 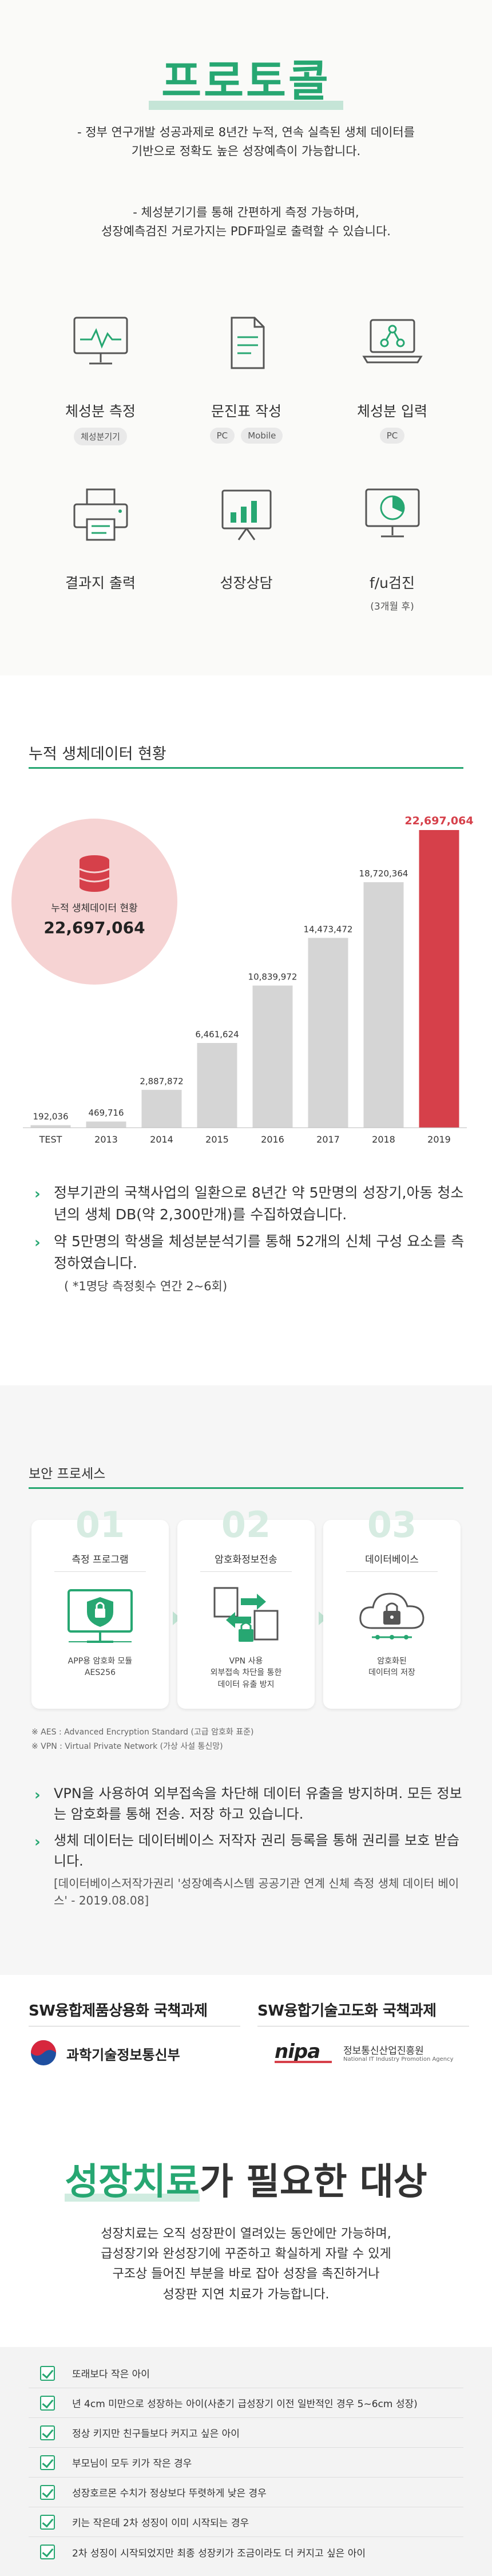 What do you see at coordinates (100, 411) in the screenshot?
I see `step-title: 체성분 측정` at bounding box center [100, 411].